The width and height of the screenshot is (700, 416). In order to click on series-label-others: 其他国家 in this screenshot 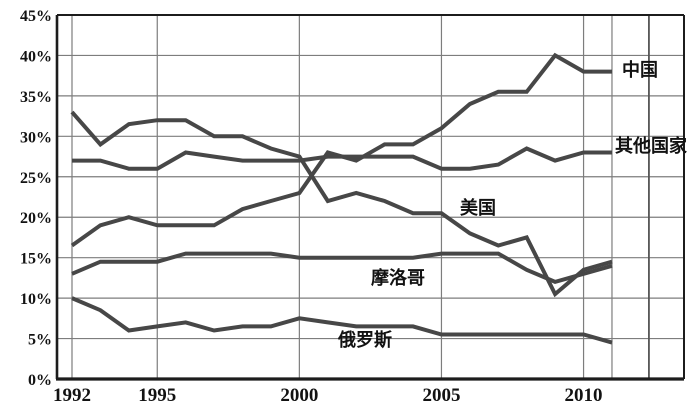, I will do `click(651, 145)`.